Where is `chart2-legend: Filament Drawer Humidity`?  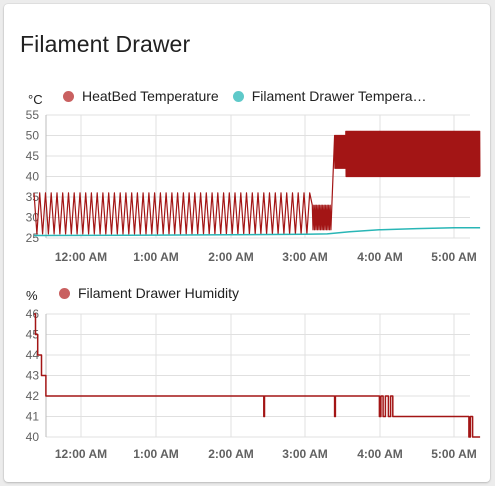 chart2-legend: Filament Drawer Humidity is located at coordinates (156, 293).